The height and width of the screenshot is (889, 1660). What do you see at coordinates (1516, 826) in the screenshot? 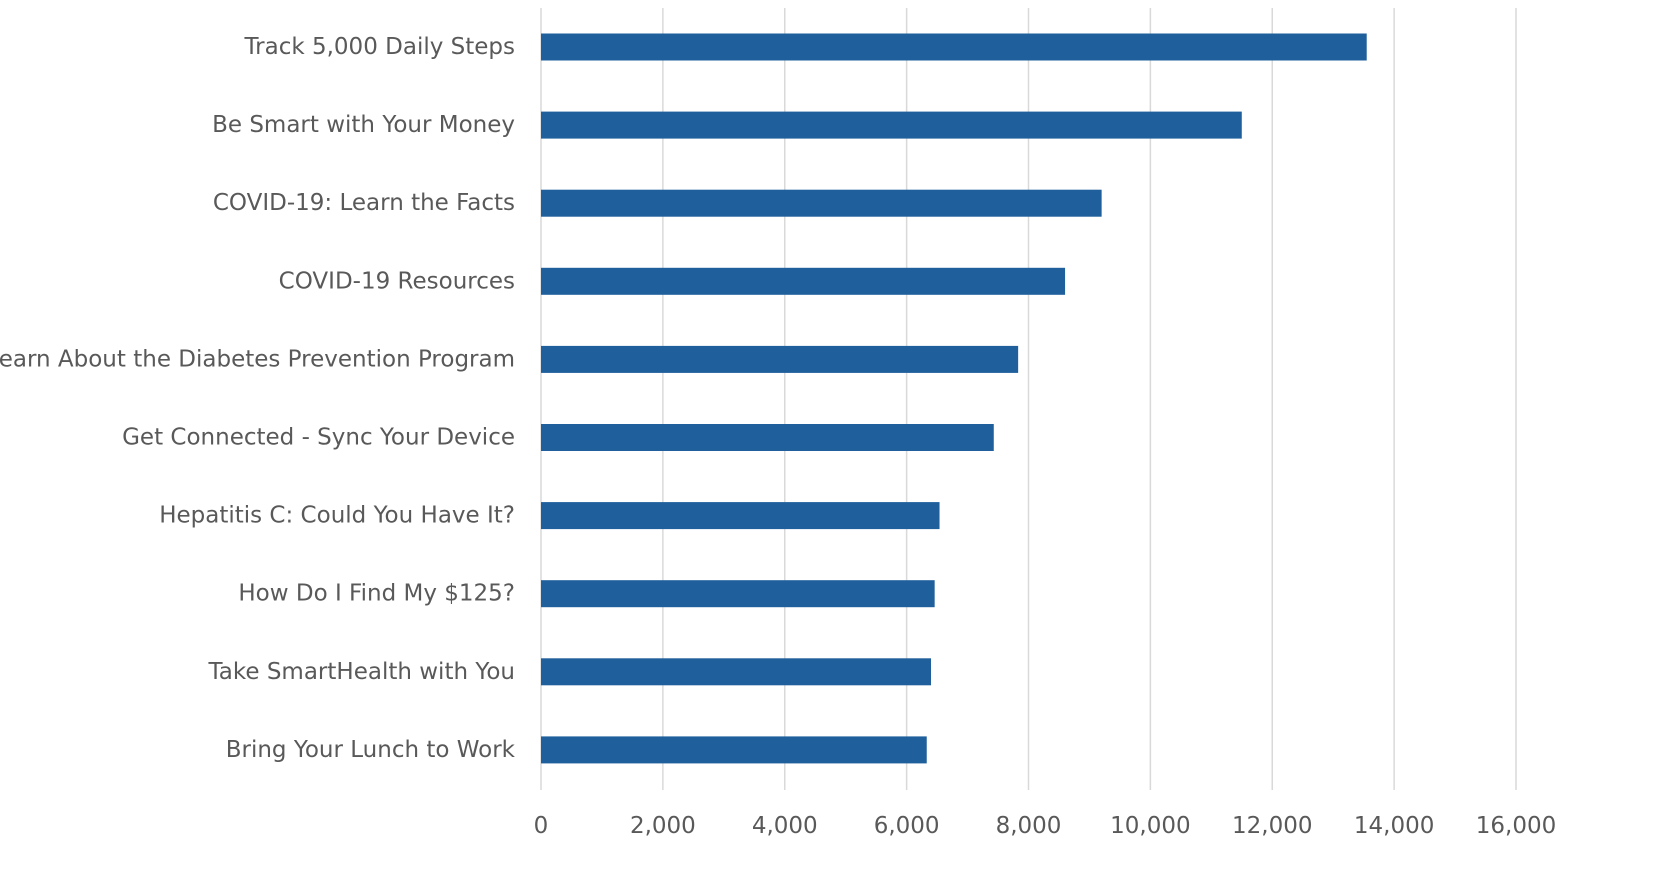
I see `x-tick-label: 16,000` at bounding box center [1516, 826].